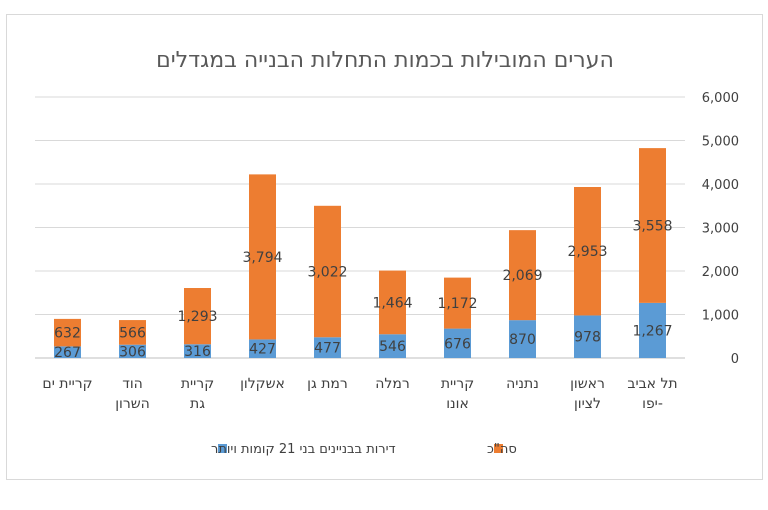  Describe the element at coordinates (720, 98) in the screenshot. I see `y-tick-label: 6,000` at that location.